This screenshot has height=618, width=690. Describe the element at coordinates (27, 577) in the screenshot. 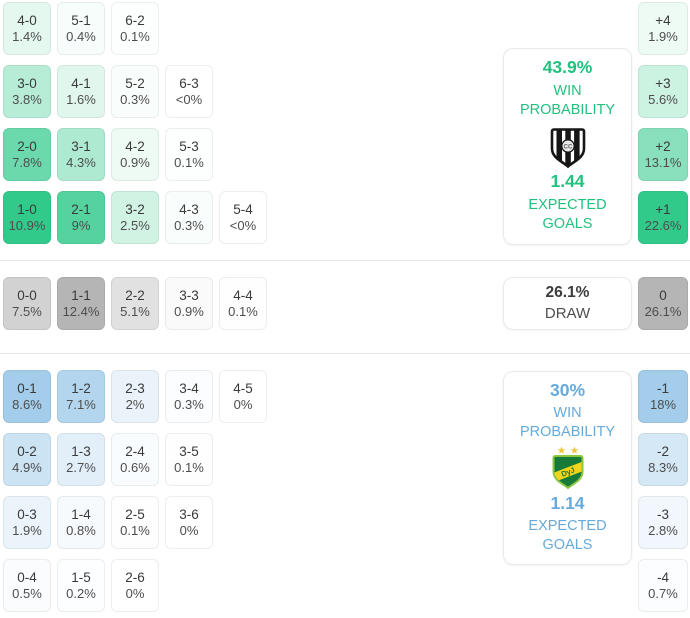

I see `score-label: 0-4` at that location.